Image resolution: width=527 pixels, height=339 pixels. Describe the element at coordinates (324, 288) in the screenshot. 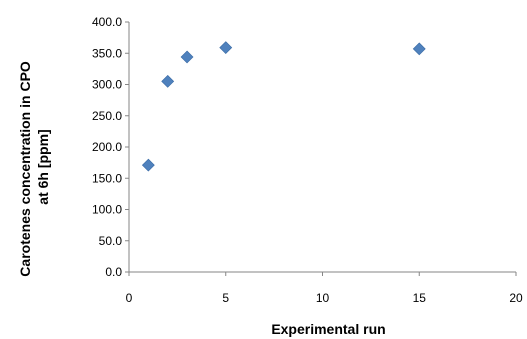

I see `x-tick-labels: 0 5 10 15 20` at that location.